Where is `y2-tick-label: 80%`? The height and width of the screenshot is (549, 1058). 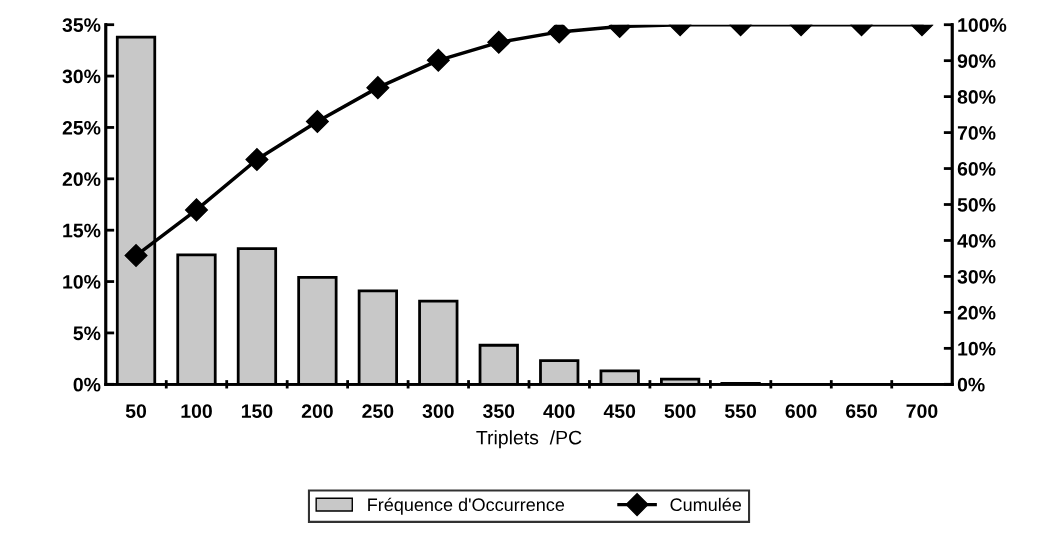 y2-tick-label: 80% is located at coordinates (976, 97).